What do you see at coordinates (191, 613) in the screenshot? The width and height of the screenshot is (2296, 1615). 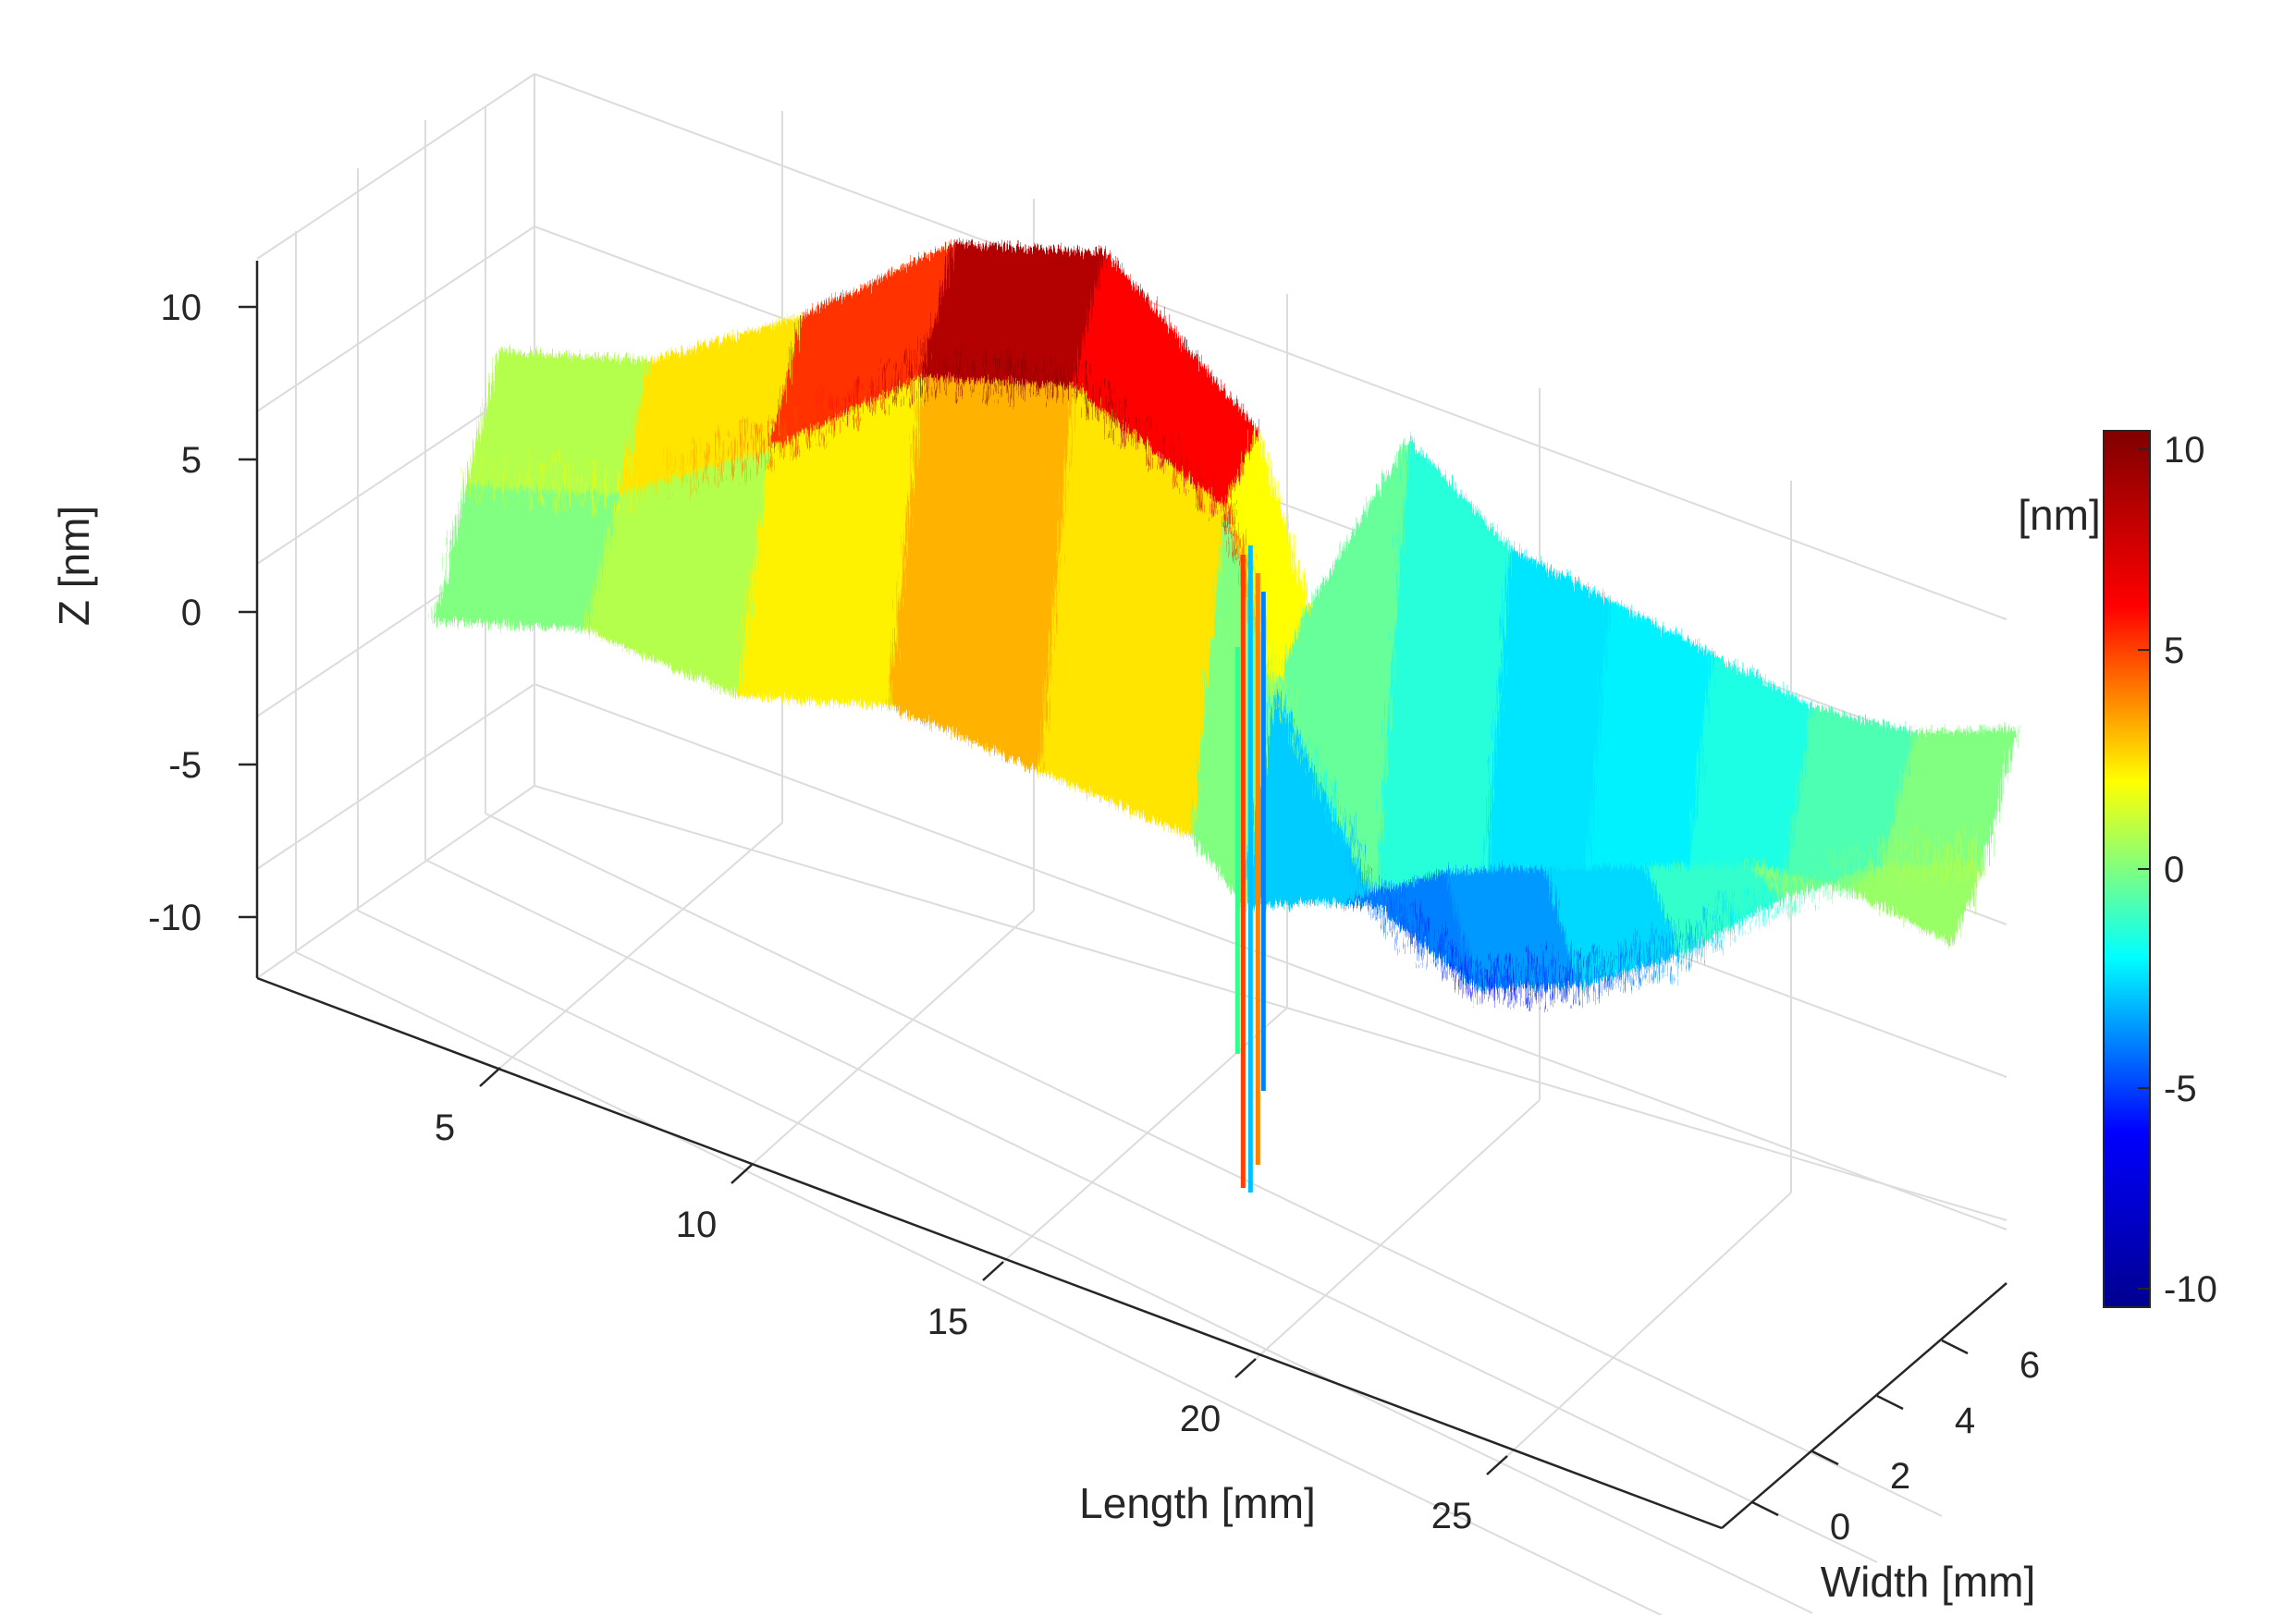 I see `z-tick-label: 0` at bounding box center [191, 613].